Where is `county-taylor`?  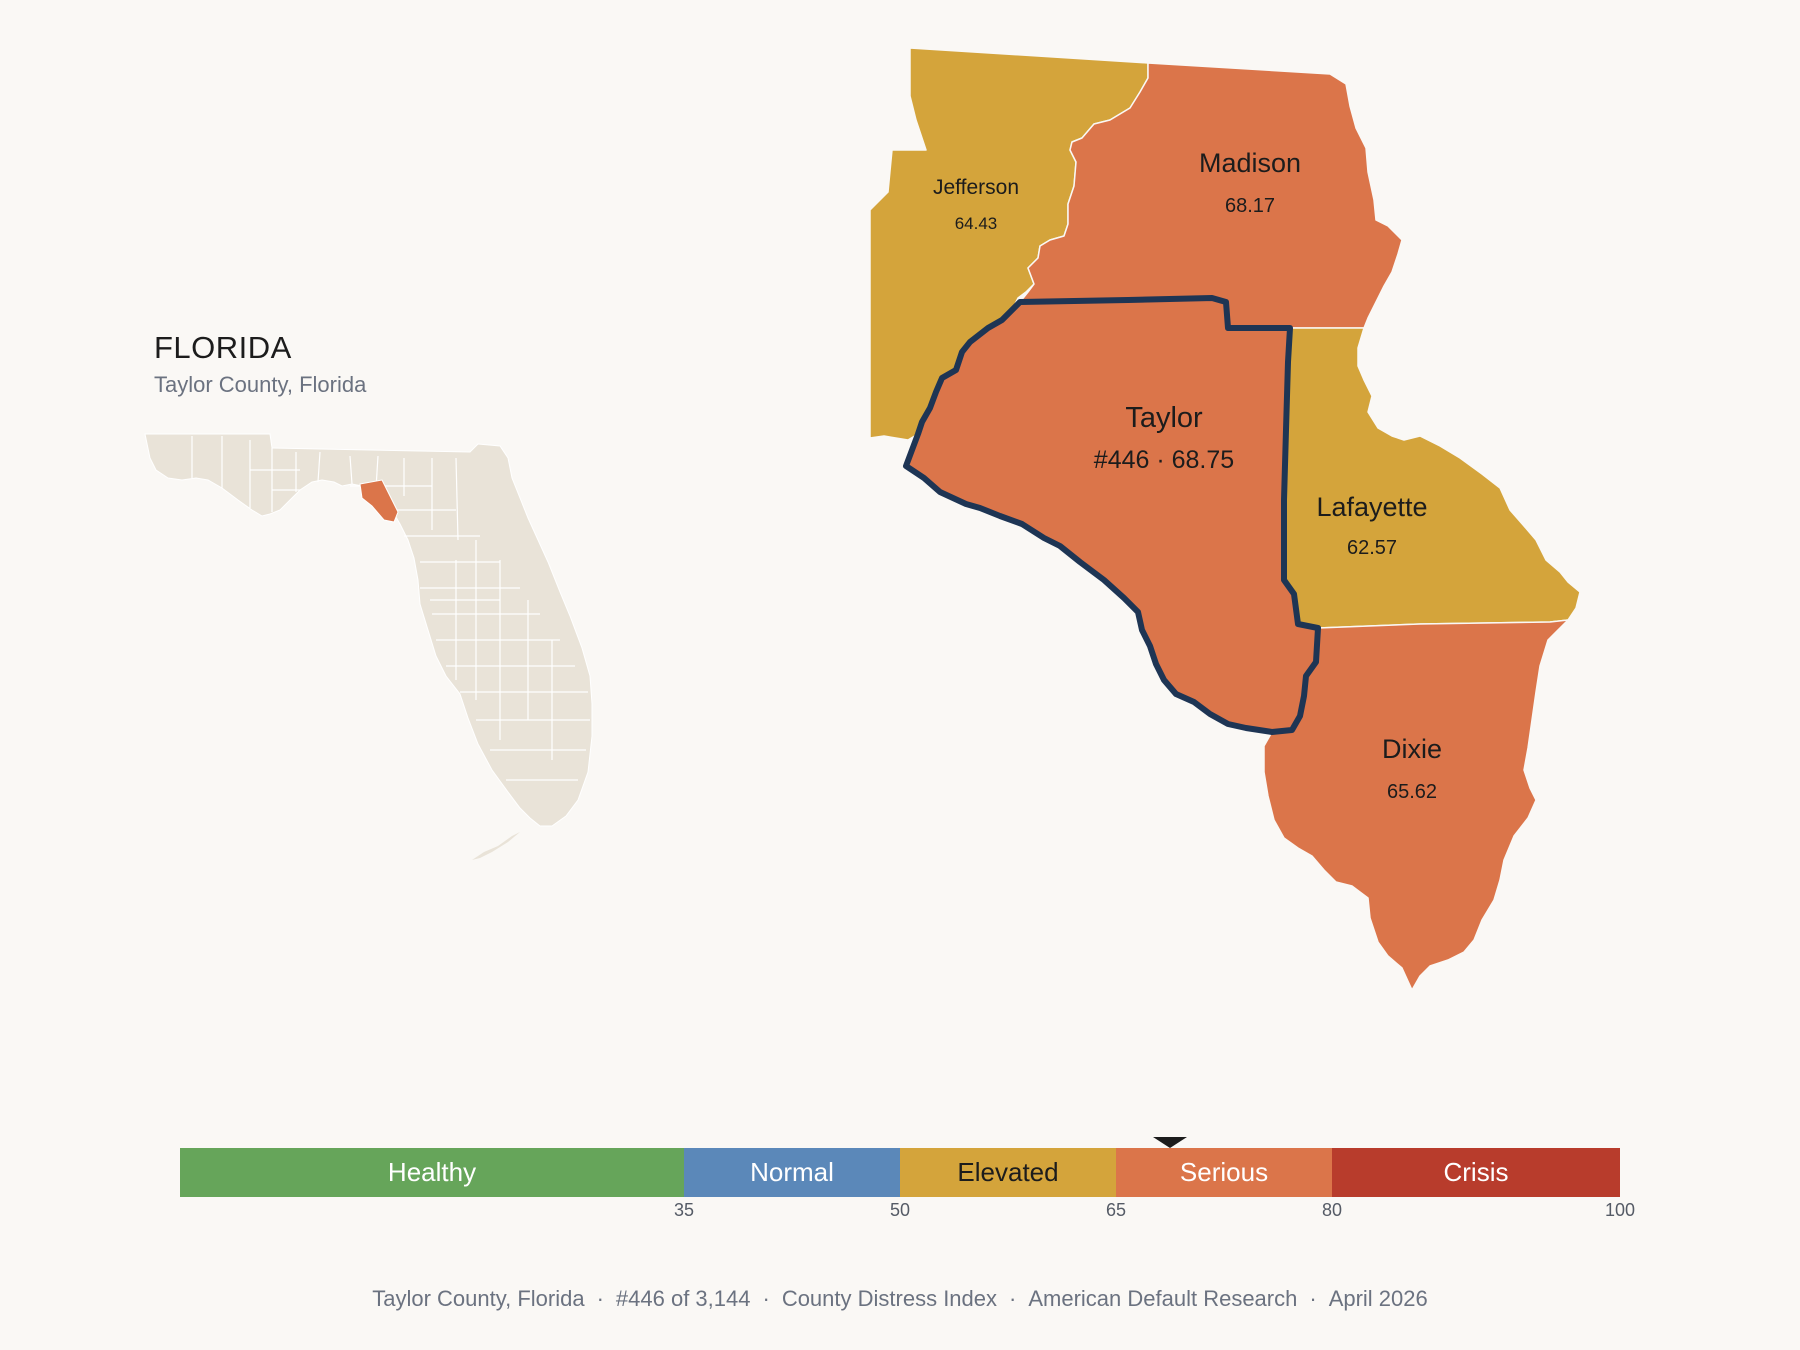
county-taylor is located at coordinates (1112, 515).